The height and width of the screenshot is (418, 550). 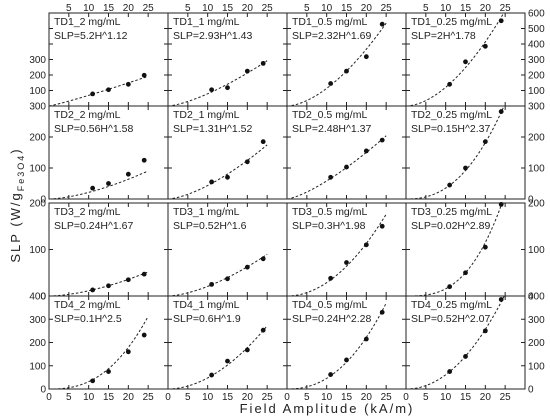 I want to click on panel-10: TD3_1 mg/mL SLP=0.52H^1.6, so click(x=227, y=249).